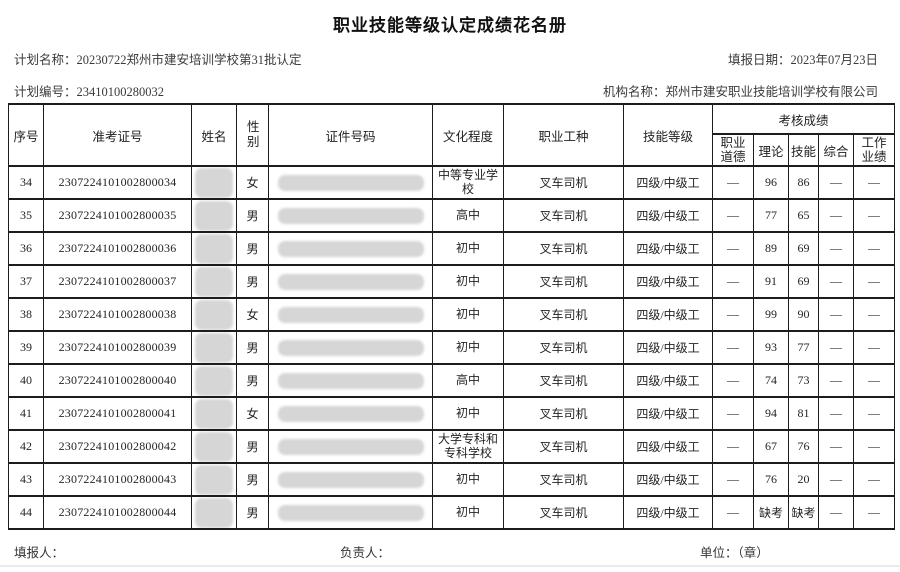 The height and width of the screenshot is (572, 900). I want to click on cell-seq: 43, so click(26, 479).